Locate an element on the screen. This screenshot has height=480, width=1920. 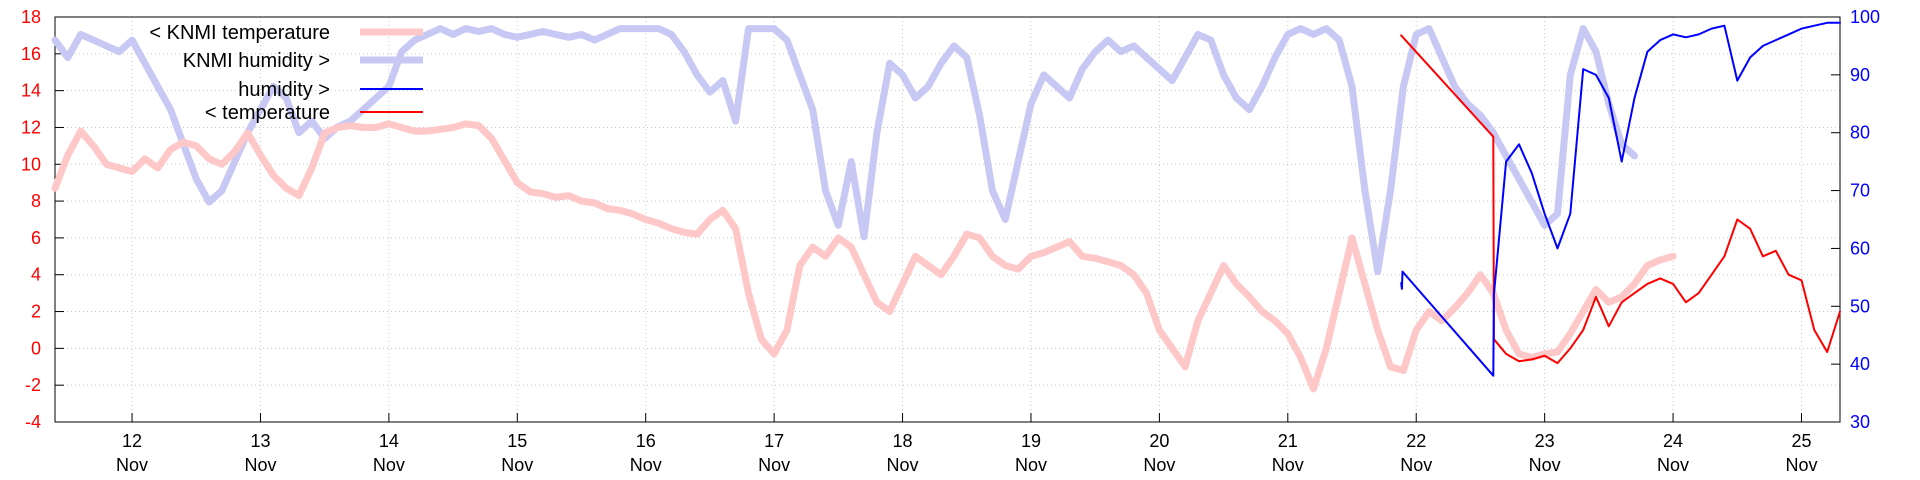
y-left-tick-label: 8 is located at coordinates (36, 201).